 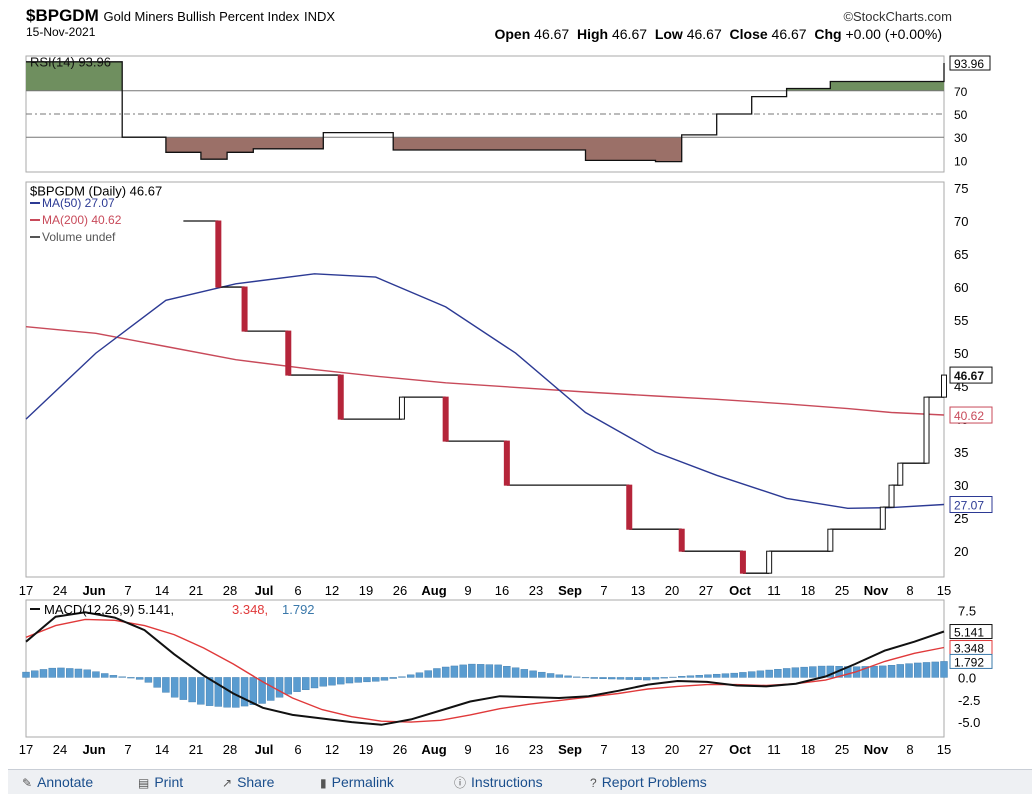 I want to click on macd-x-tick: 27, so click(x=706, y=749).